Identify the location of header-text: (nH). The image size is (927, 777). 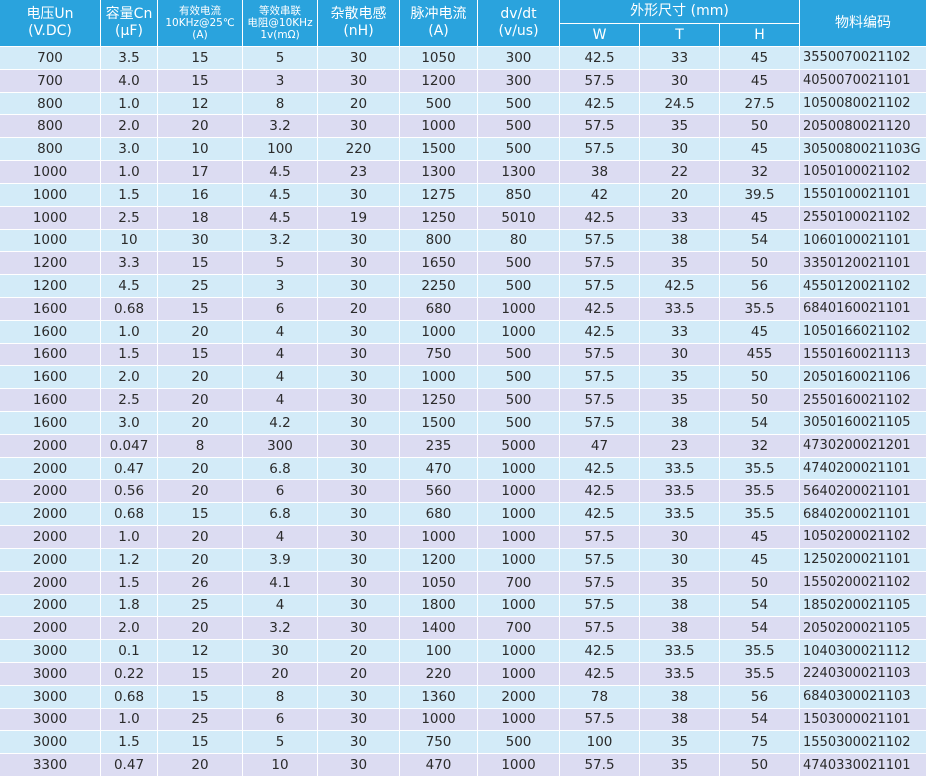
(358, 31).